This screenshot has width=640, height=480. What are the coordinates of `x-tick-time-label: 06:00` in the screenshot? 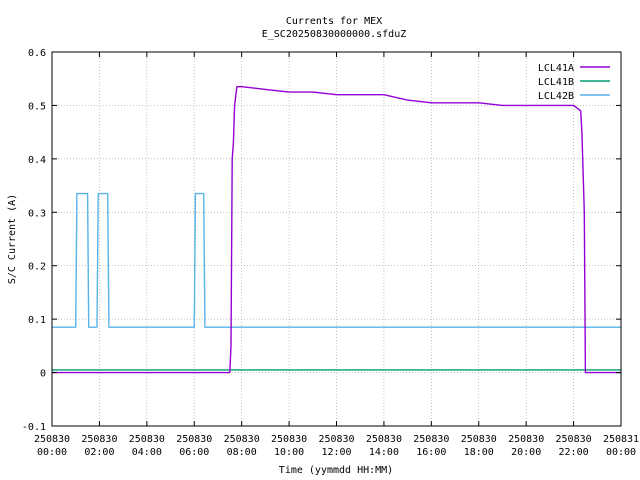 It's located at (194, 452).